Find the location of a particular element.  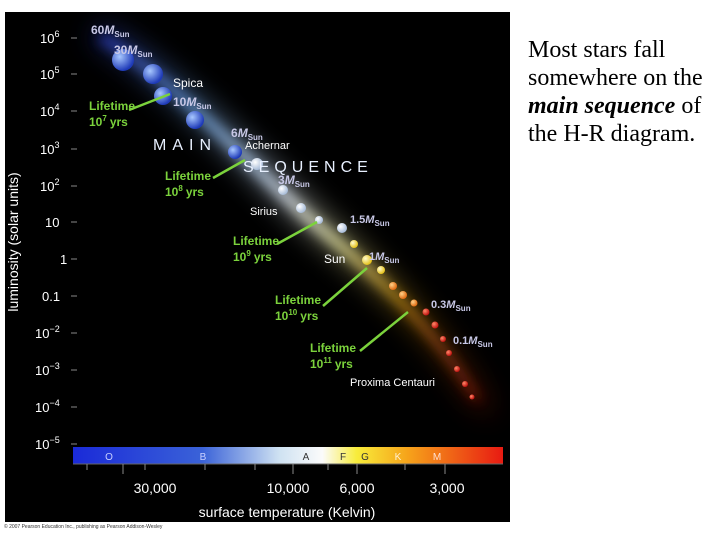

lifetime-1e7-value: 107 yrs is located at coordinates (108, 121).